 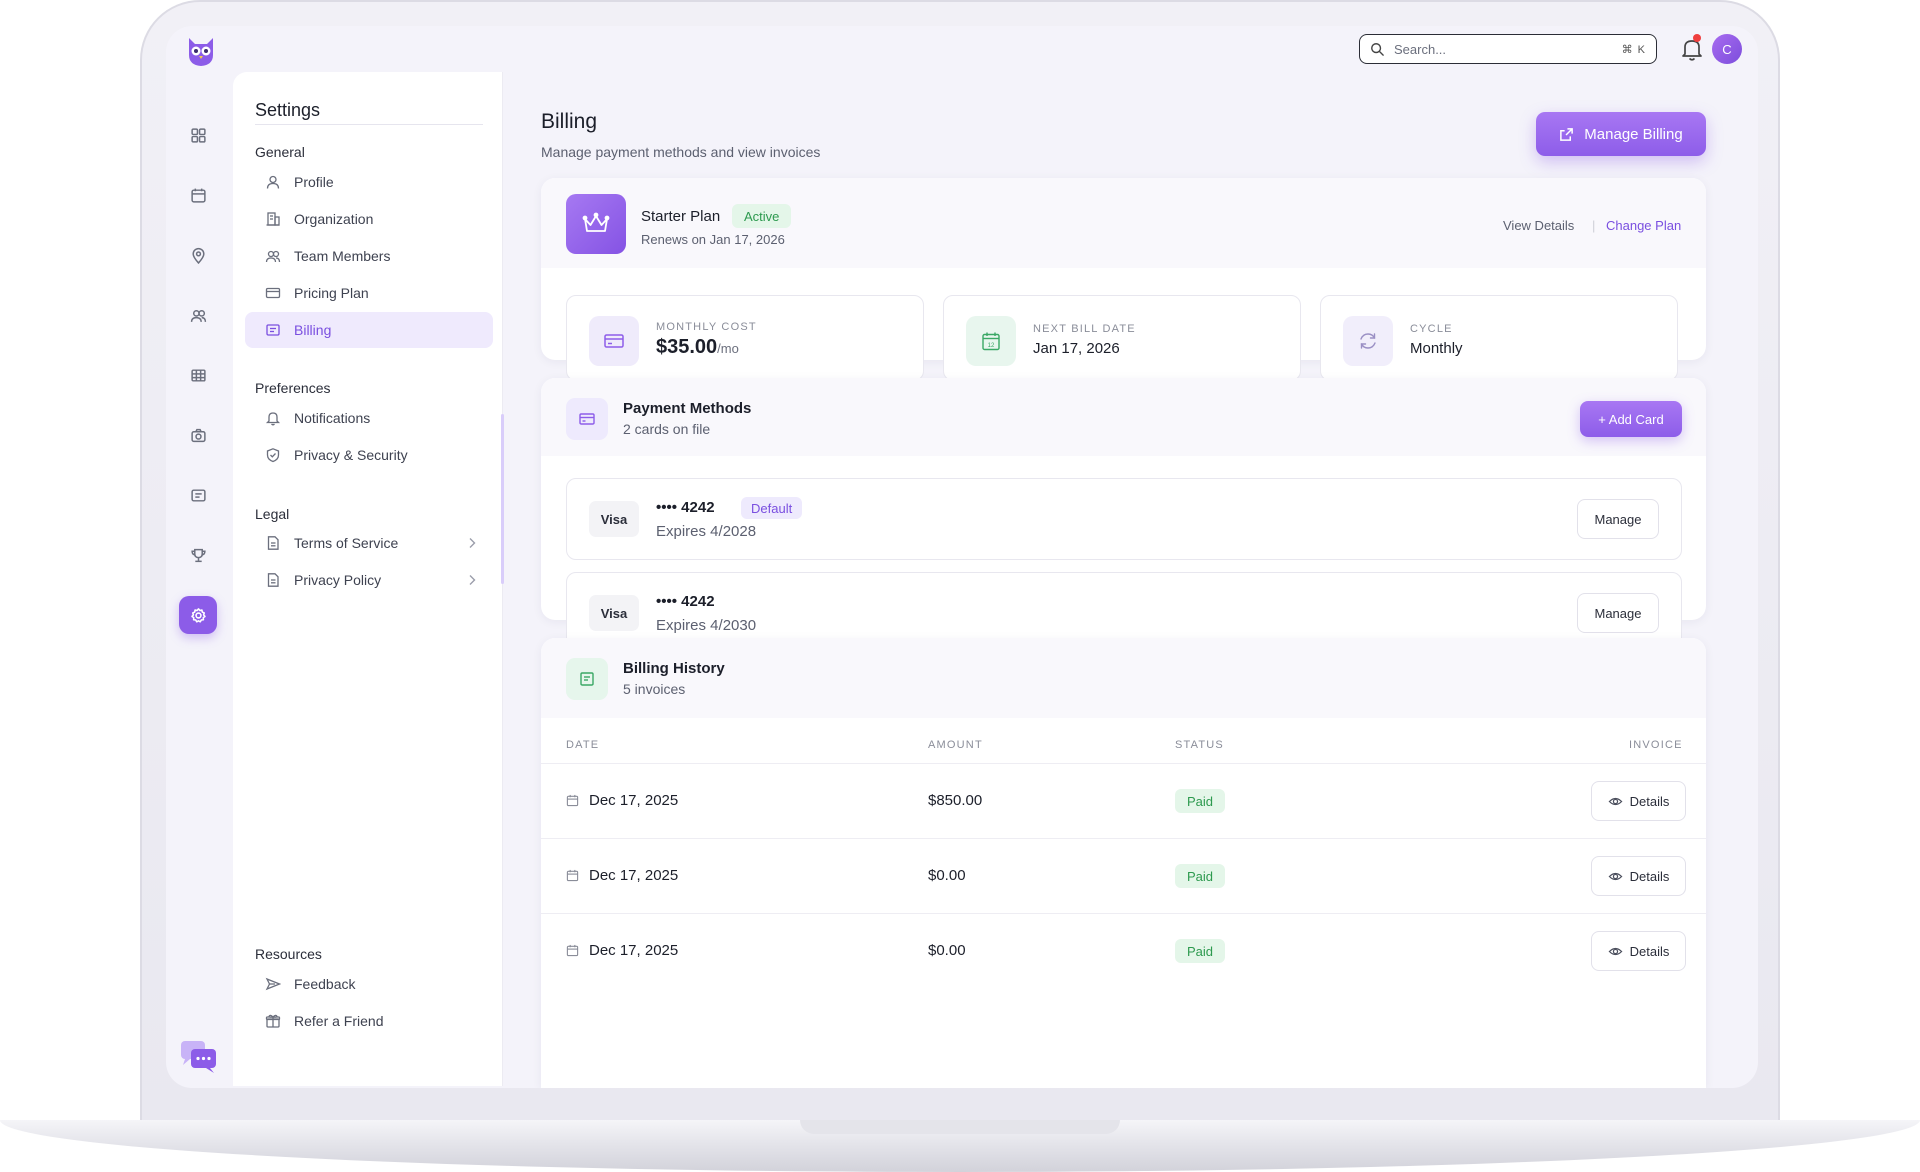 I want to click on column-header-date: DATE, so click(x=583, y=745).